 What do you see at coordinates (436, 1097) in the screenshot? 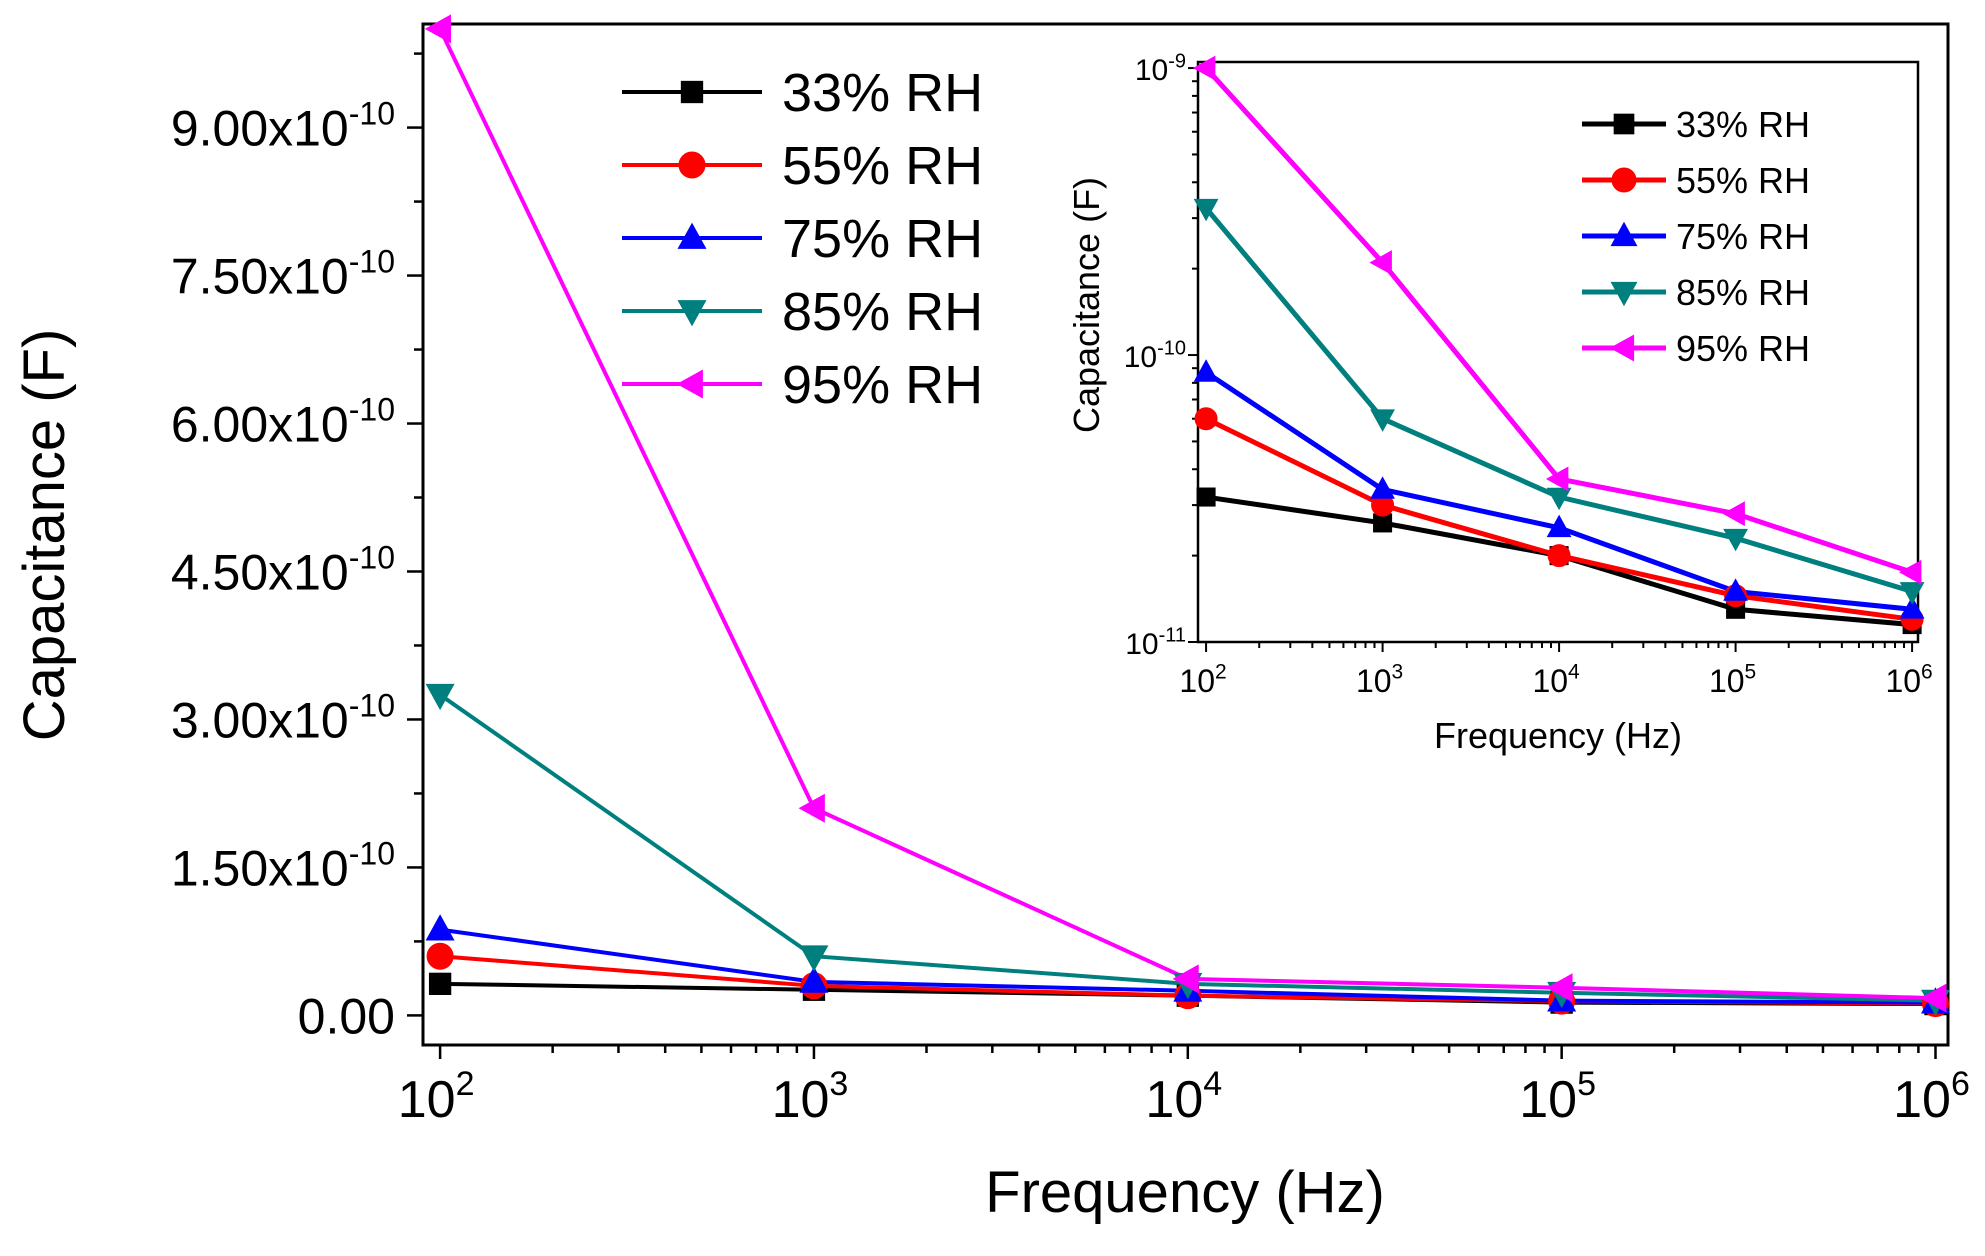
I see `x-tick-label: 10²` at bounding box center [436, 1097].